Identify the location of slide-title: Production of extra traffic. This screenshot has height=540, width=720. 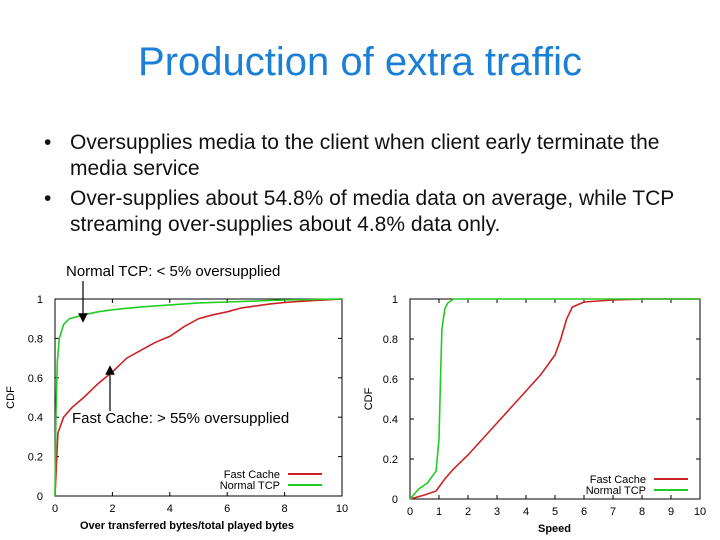
(360, 62).